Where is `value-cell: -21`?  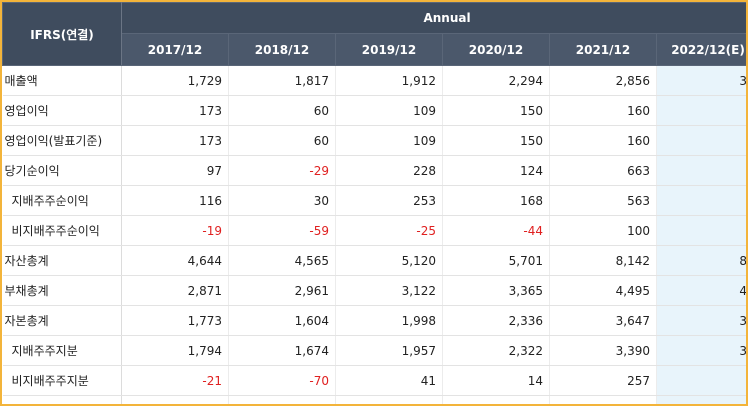 value-cell: -21 is located at coordinates (175, 380).